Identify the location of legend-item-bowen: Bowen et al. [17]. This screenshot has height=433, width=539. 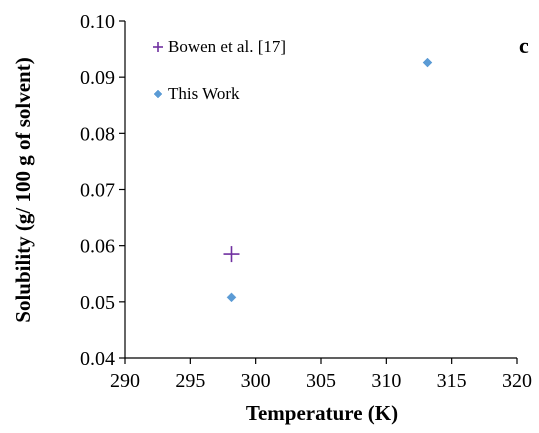
(219, 46).